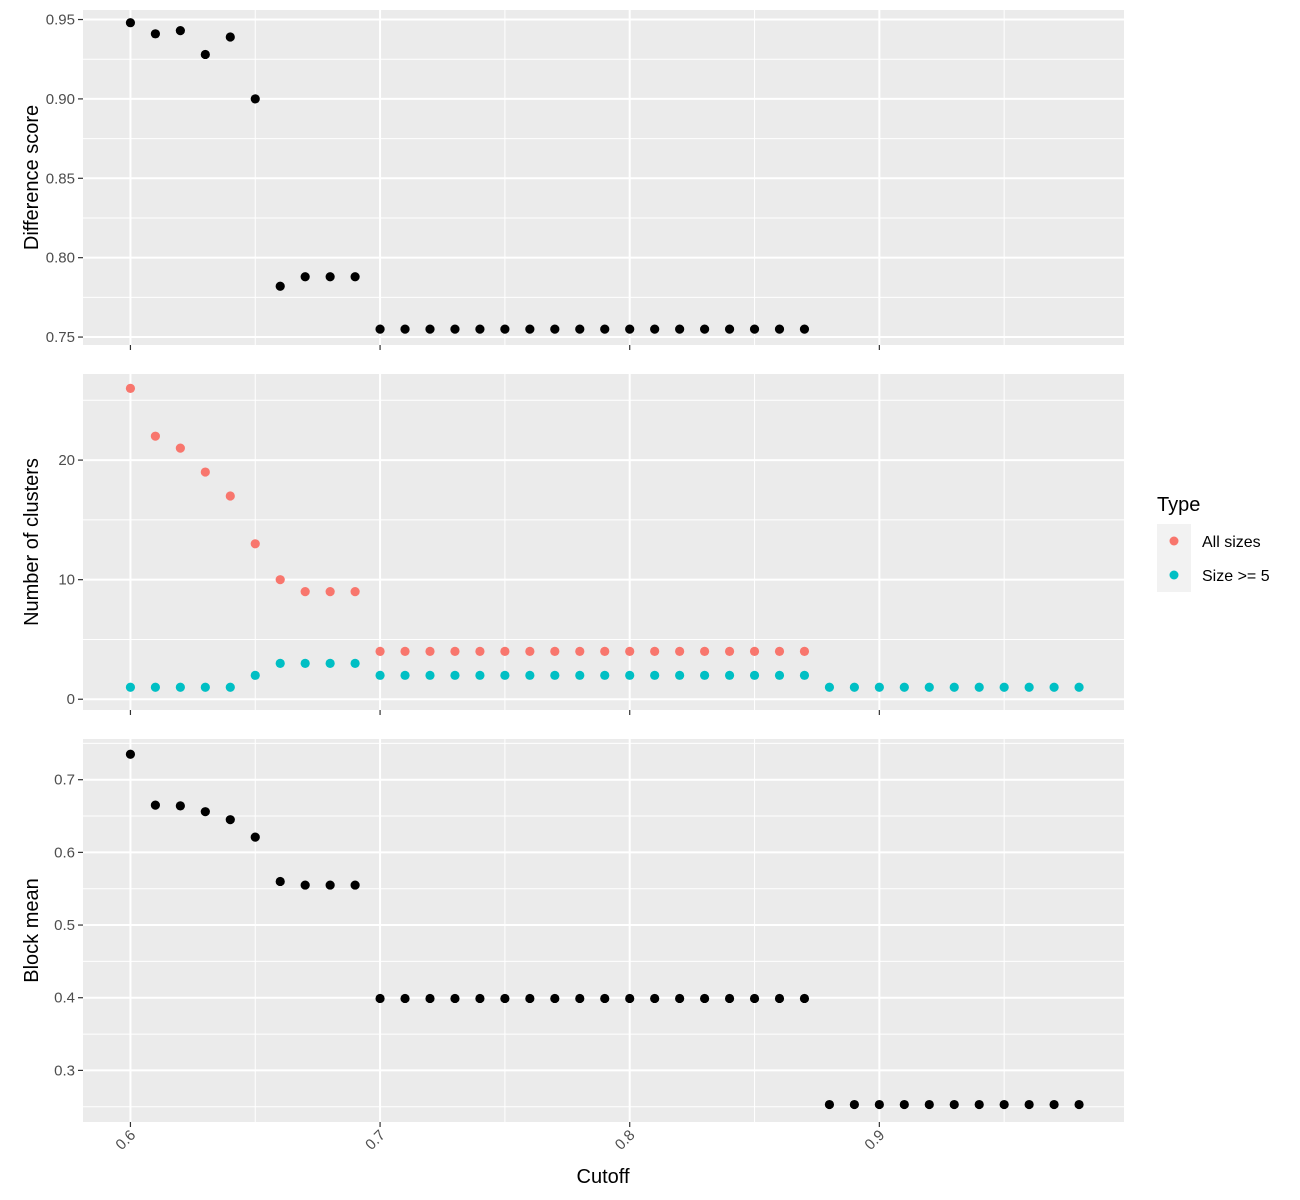 Image resolution: width=1300 pixels, height=1200 pixels. What do you see at coordinates (60, 99) in the screenshot?
I see `y-tick-label: 0.90` at bounding box center [60, 99].